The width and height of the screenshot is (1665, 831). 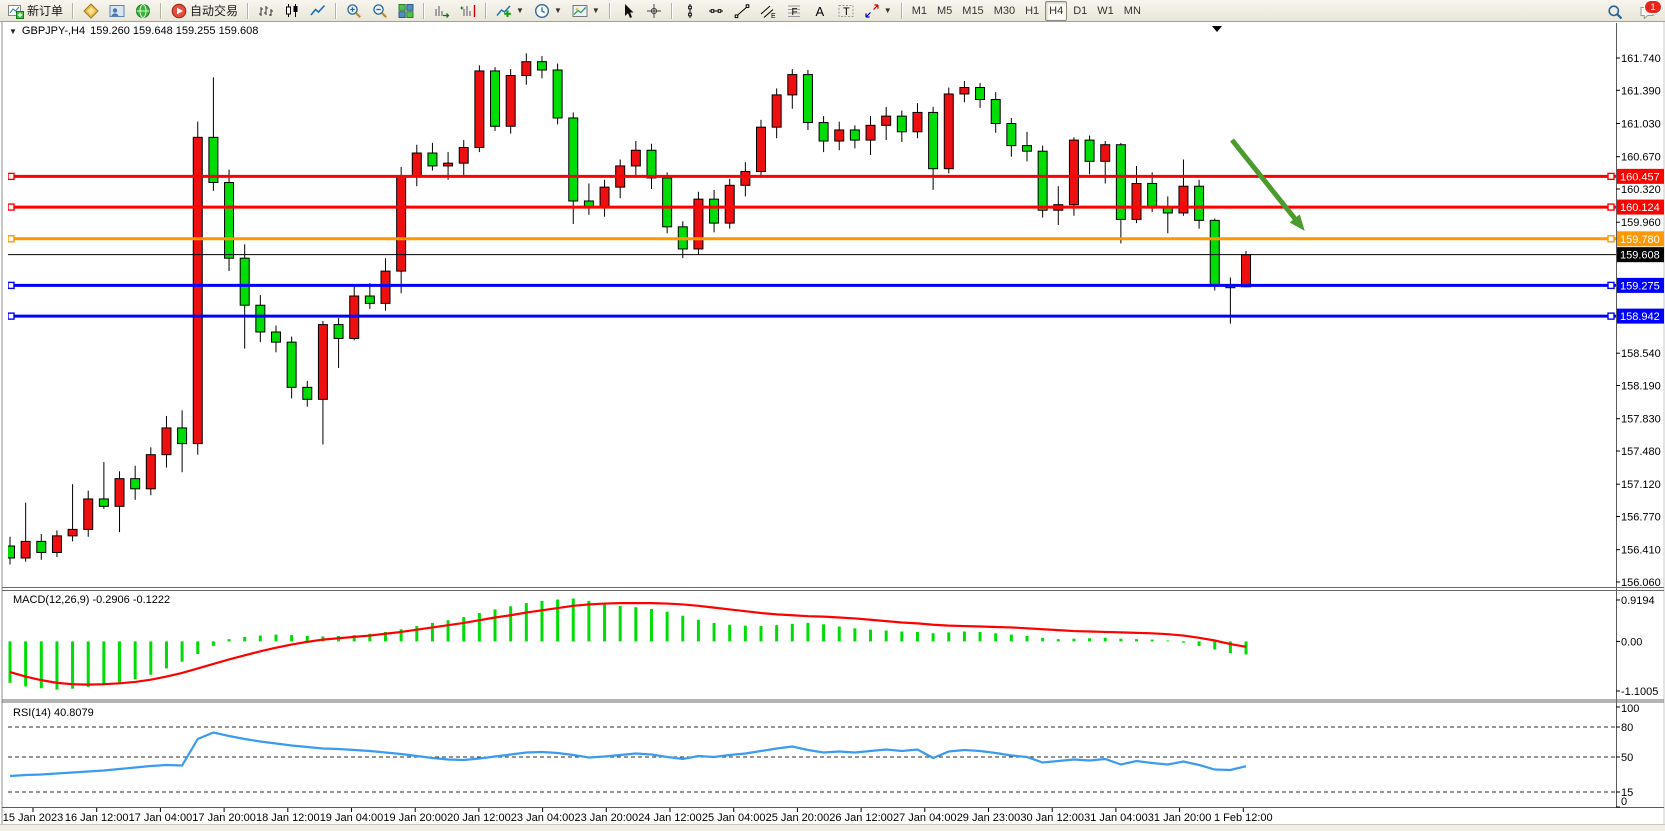 What do you see at coordinates (1297, 222) in the screenshot?
I see `arrow-head` at bounding box center [1297, 222].